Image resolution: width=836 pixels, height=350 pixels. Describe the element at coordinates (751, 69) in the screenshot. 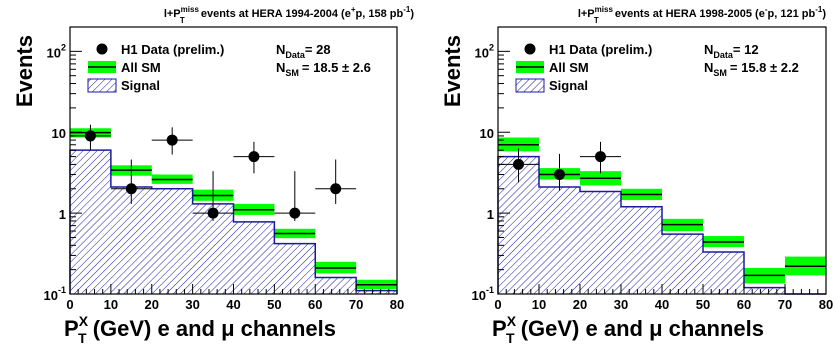

I see `nsm-text: NSM = 15.8 ± 2.2` at that location.